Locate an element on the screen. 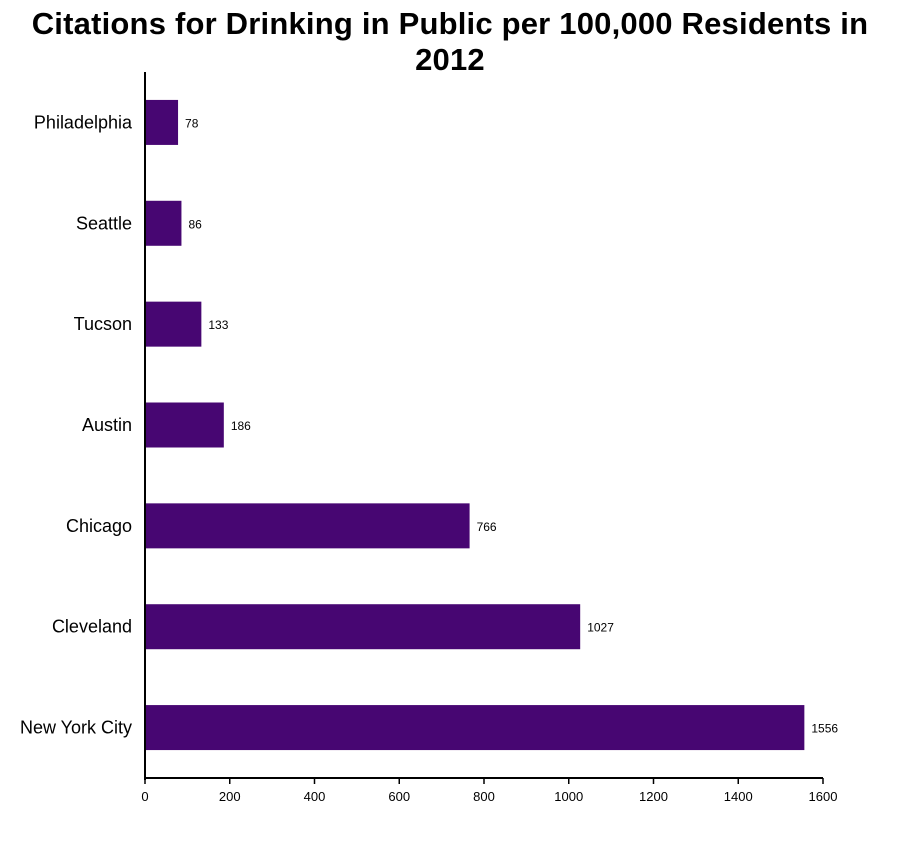 Image resolution: width=900 pixels, height=841 pixels. category-label: New York City is located at coordinates (76, 728).